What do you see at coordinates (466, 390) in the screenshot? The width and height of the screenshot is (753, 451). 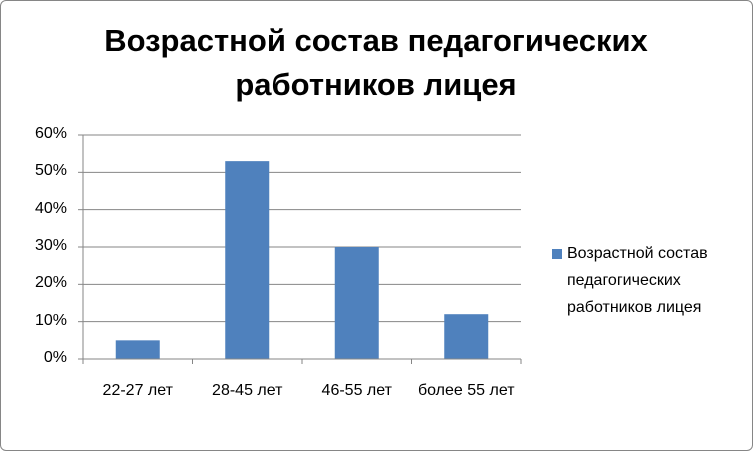 I see `x-tick-label: более 55 лет` at bounding box center [466, 390].